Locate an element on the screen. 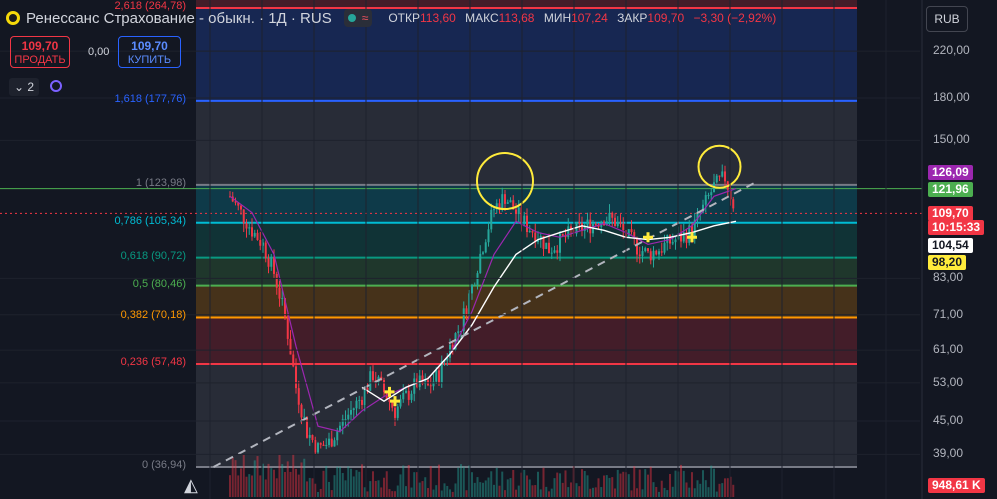  chevron-down-icon: ⌄ is located at coordinates (19, 87).